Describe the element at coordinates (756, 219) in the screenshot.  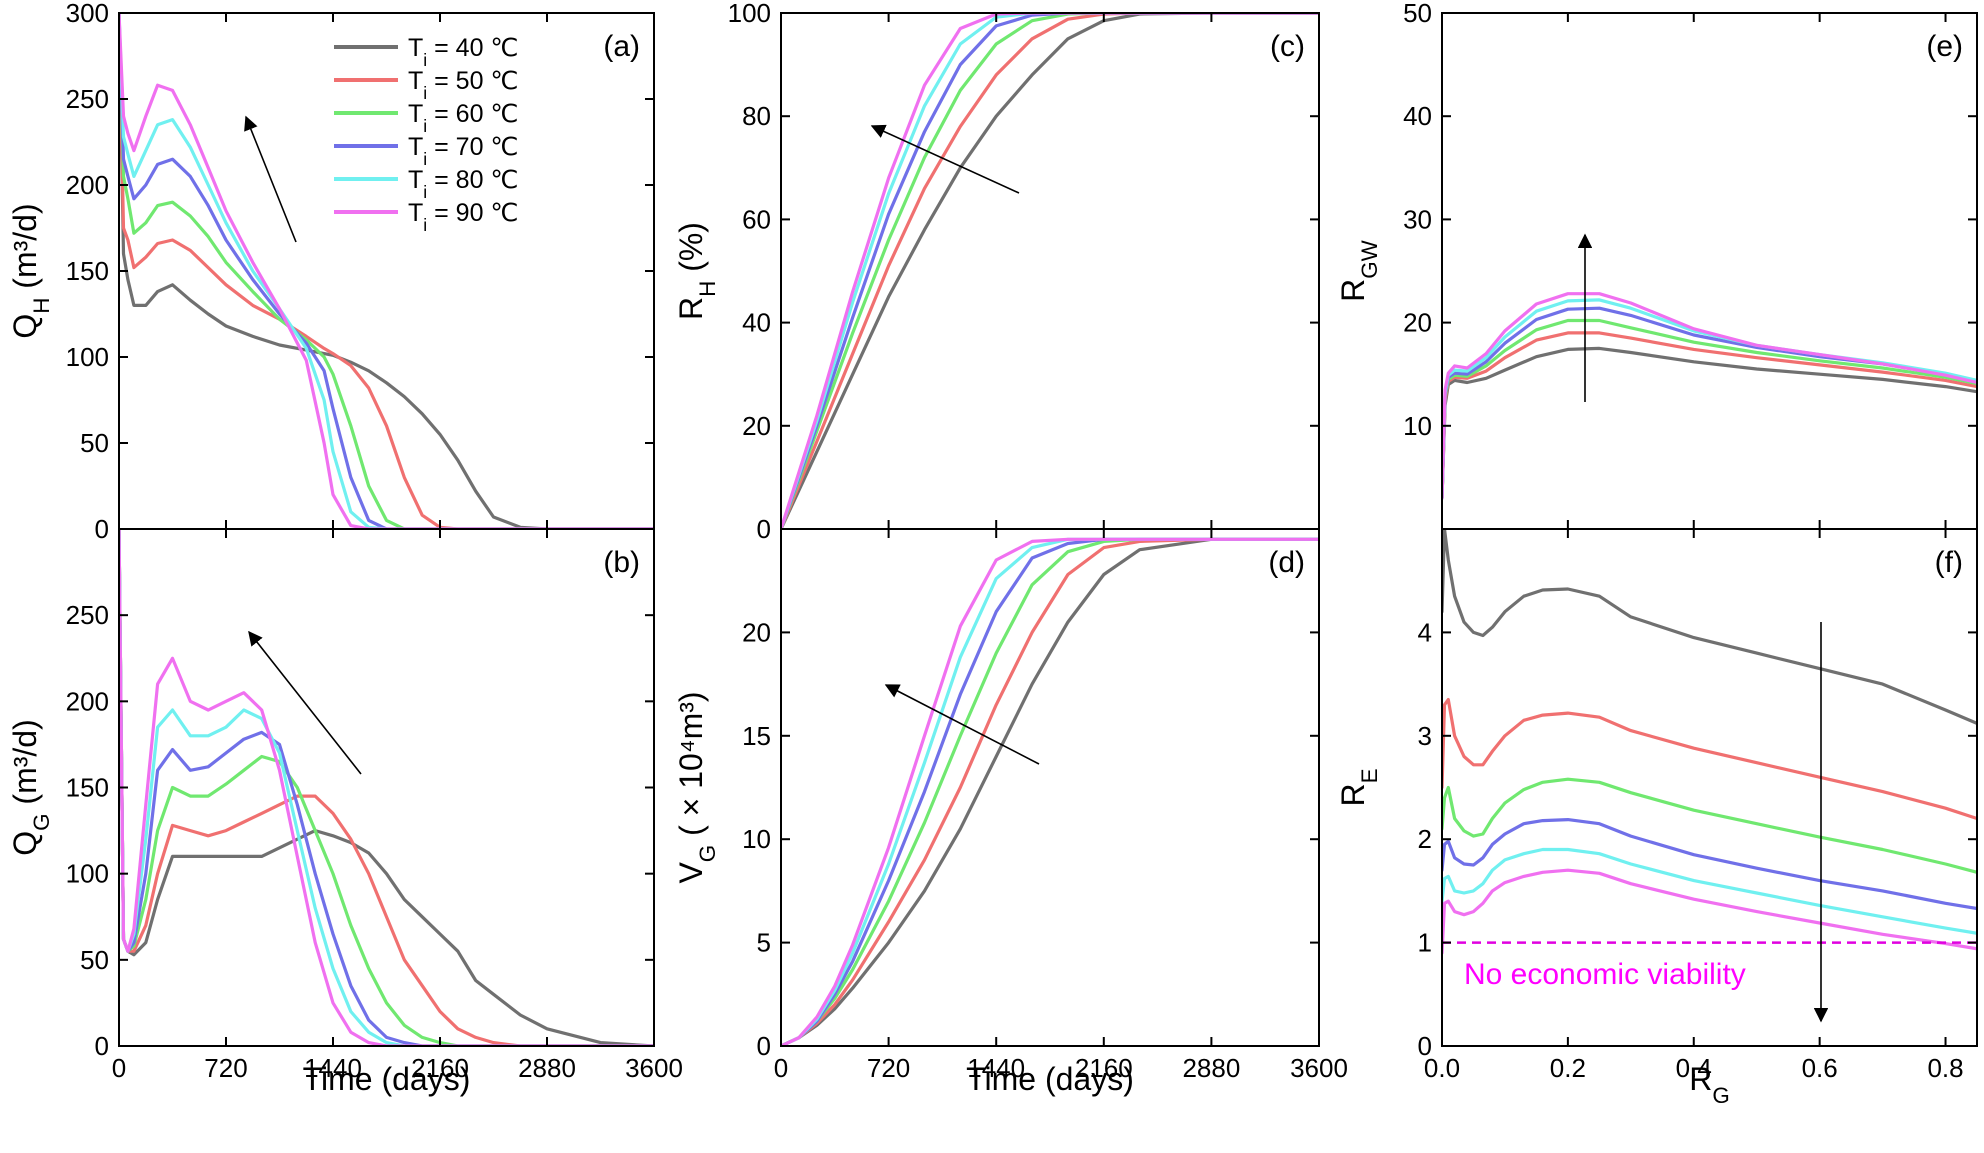
I see `y-tick-label: 60` at that location.